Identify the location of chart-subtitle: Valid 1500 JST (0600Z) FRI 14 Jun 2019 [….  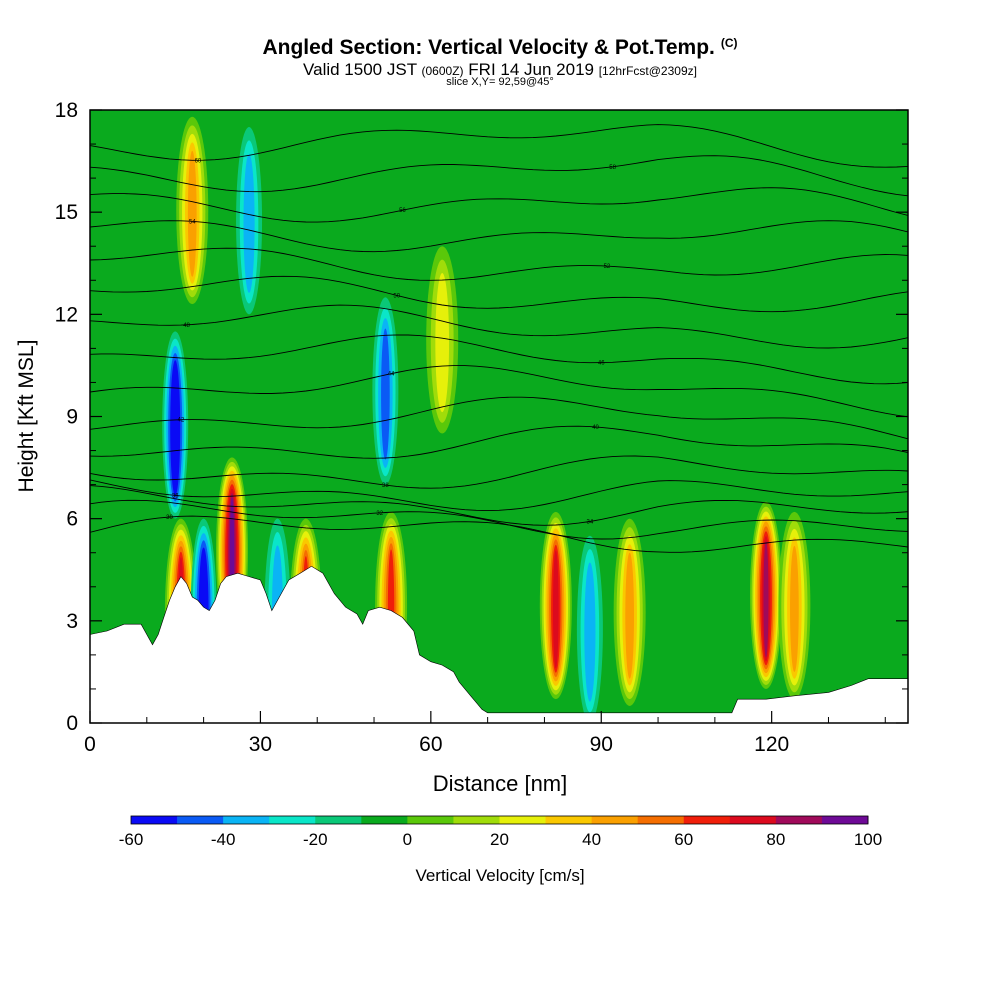
(500, 70).